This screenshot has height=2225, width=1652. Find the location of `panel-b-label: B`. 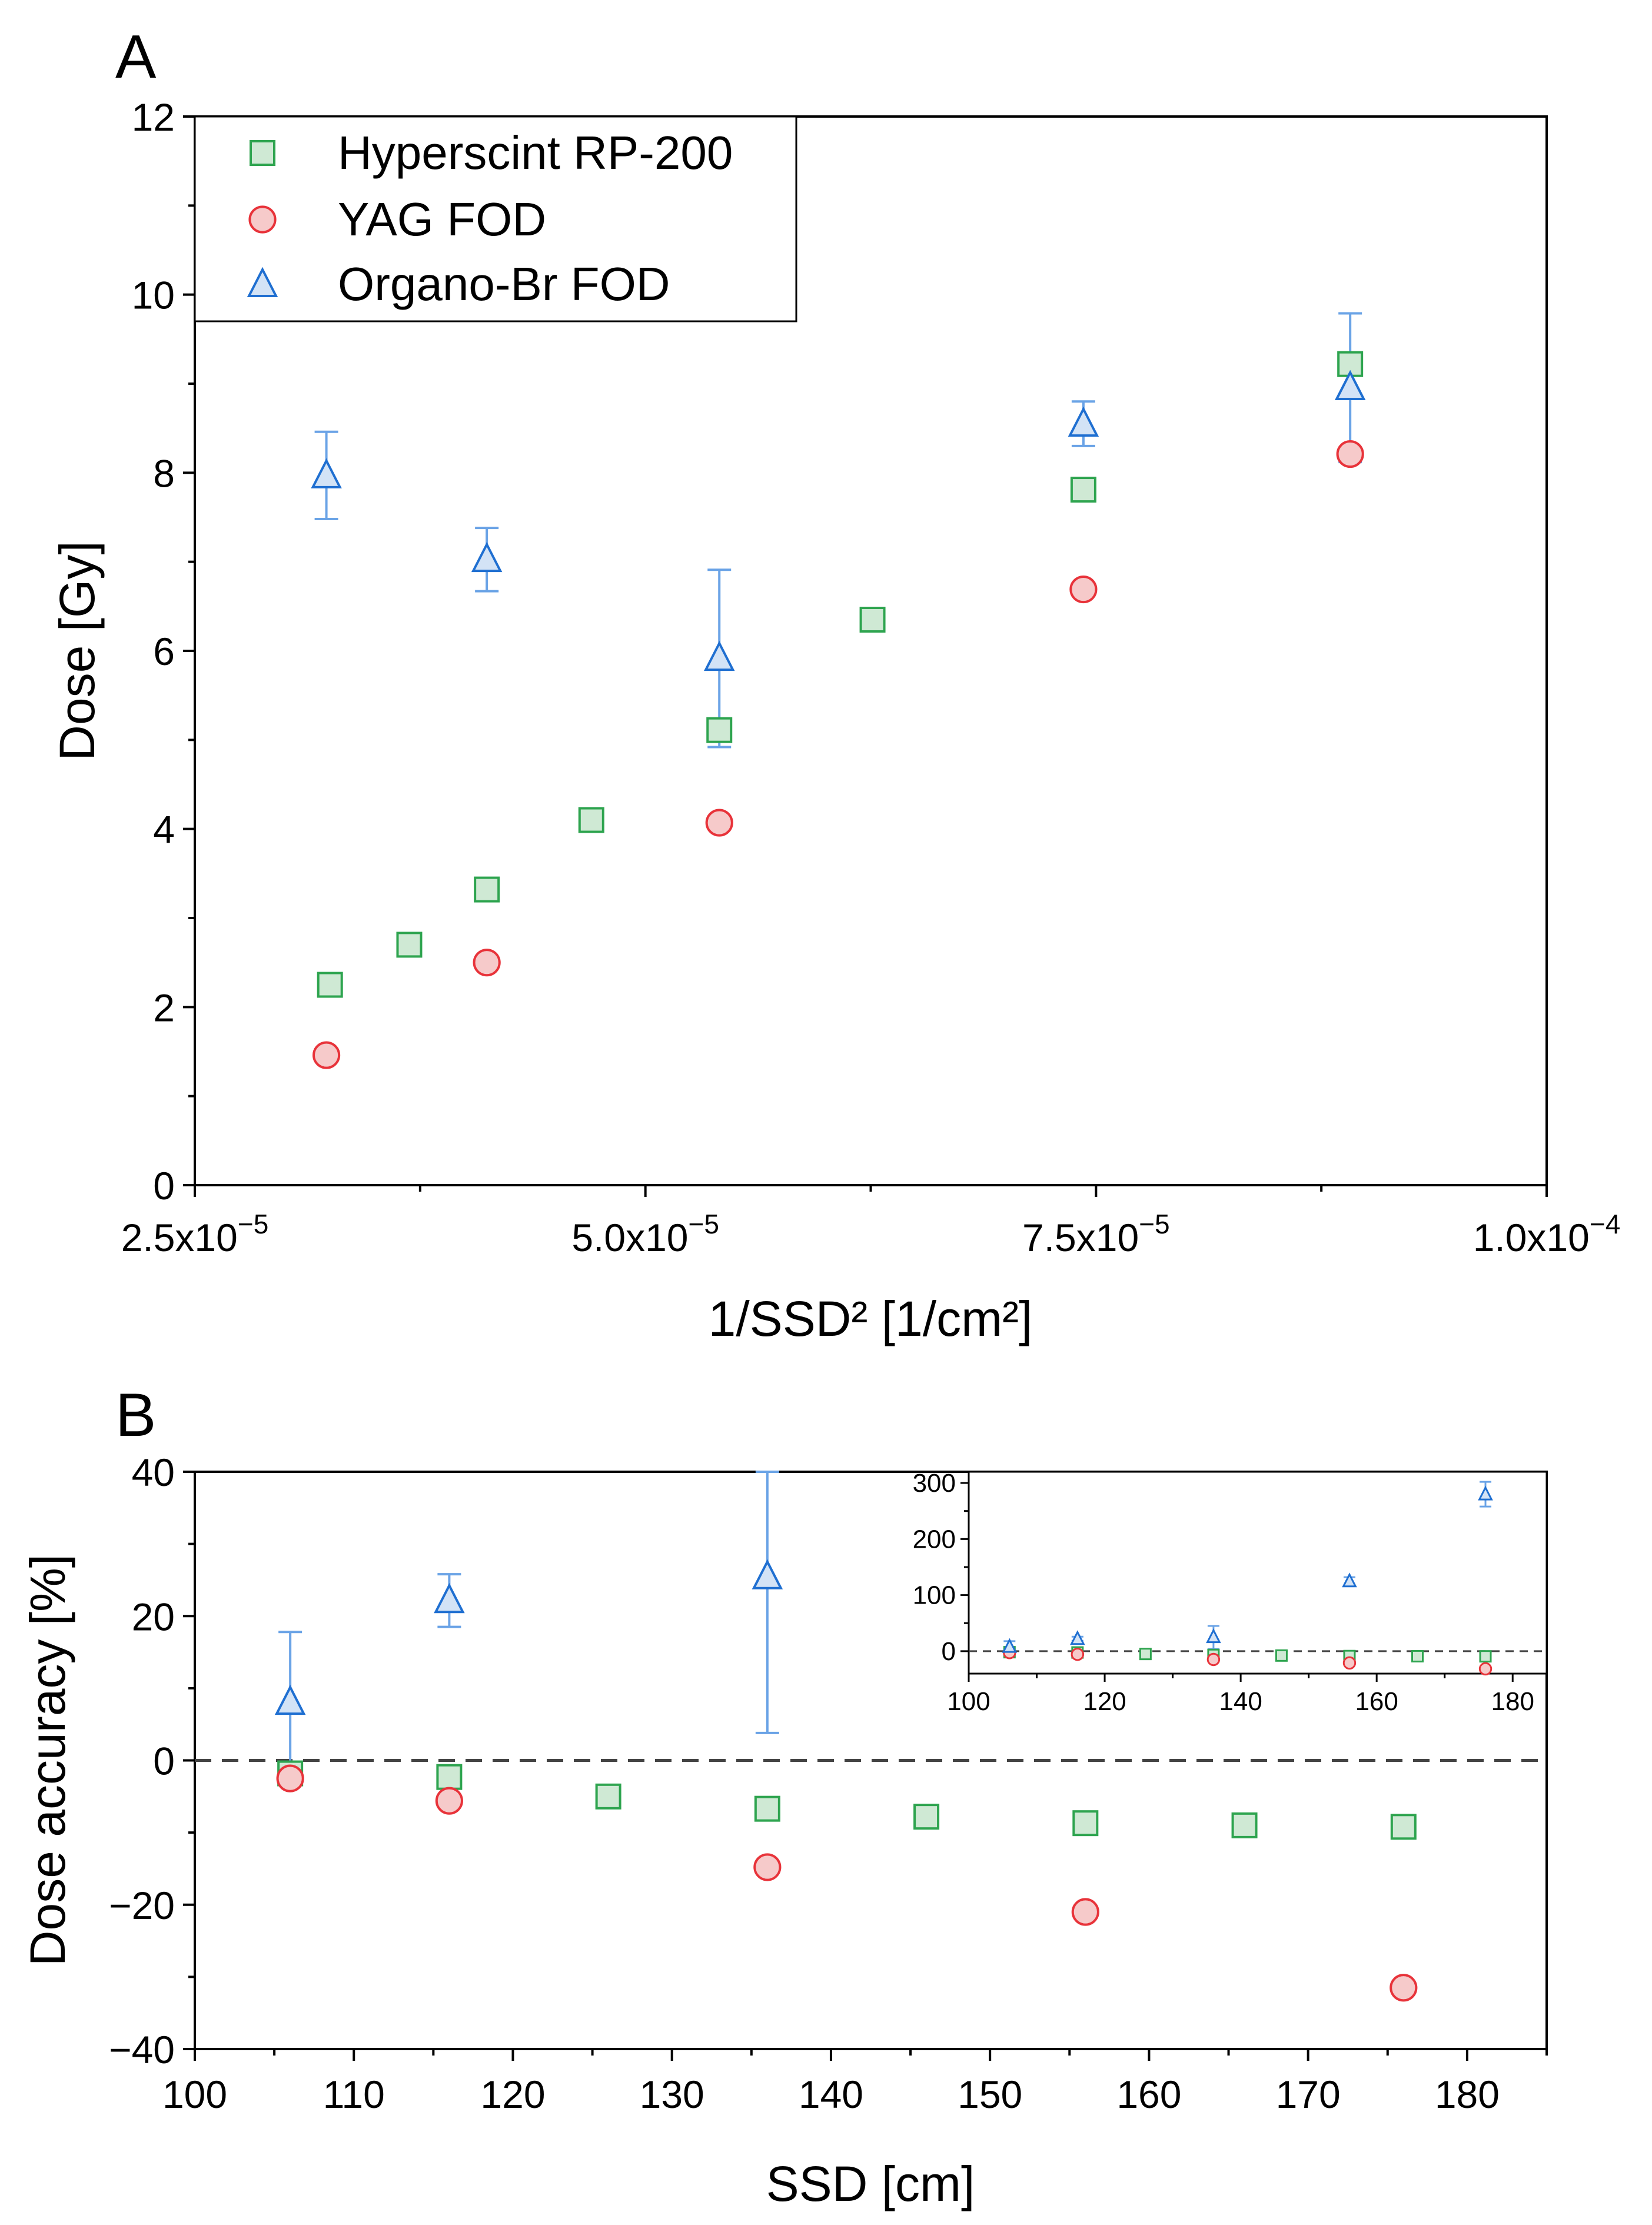

panel-b-label: B is located at coordinates (135, 1415).